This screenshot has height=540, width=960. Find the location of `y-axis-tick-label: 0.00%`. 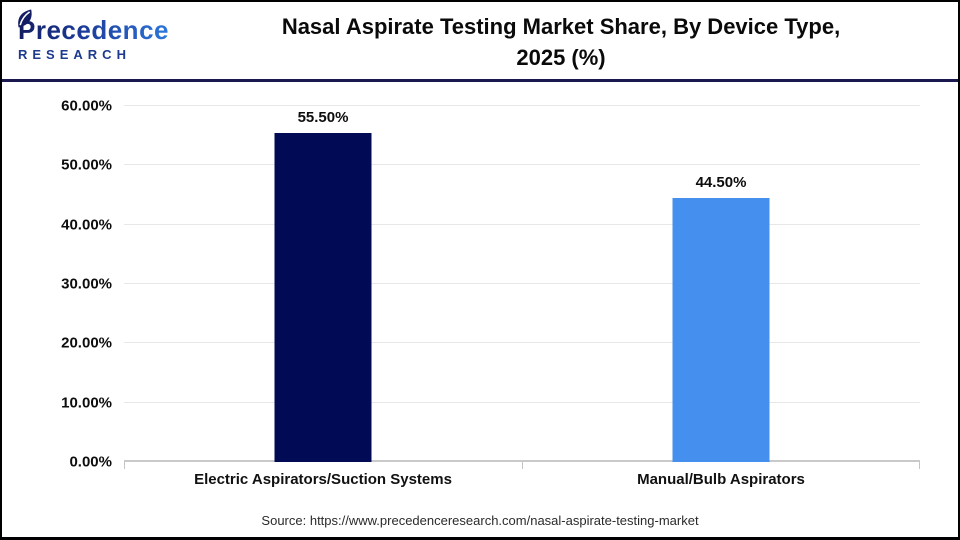

y-axis-tick-label: 0.00% is located at coordinates (90, 462).